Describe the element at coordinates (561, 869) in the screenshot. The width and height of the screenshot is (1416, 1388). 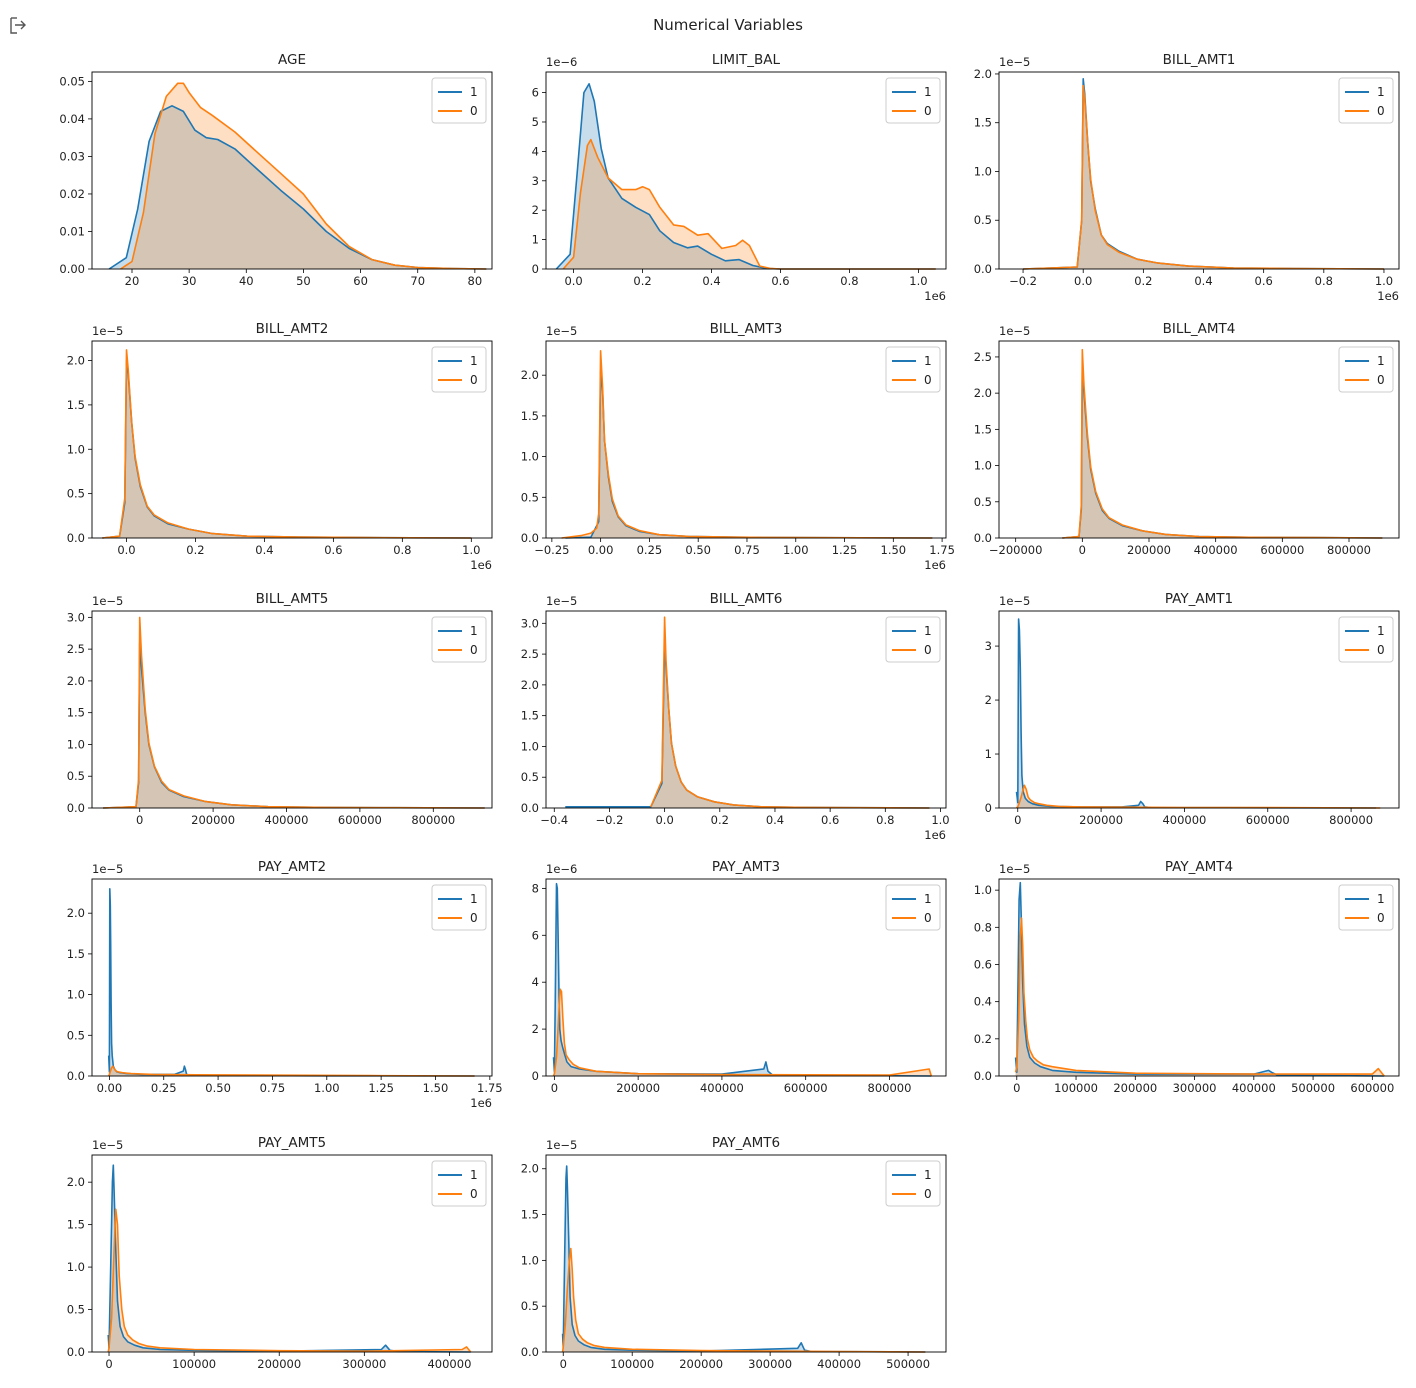
I see `y-offset-label: 1e−6` at that location.